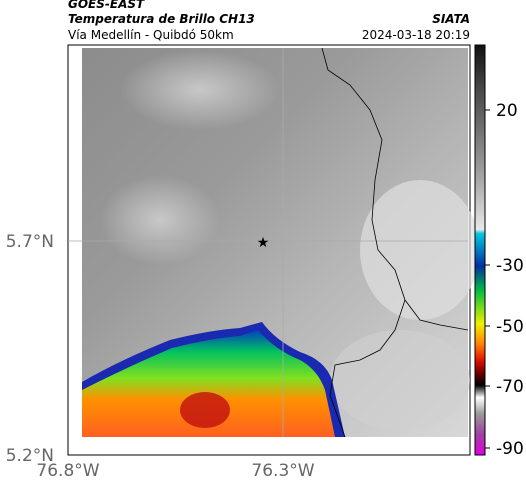  I want to click on colorbar-label: -30, so click(510, 266).